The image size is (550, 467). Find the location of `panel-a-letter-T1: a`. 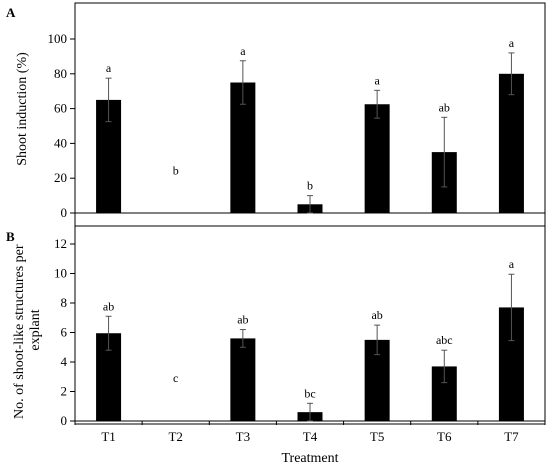

panel-a-letter-T1: a is located at coordinates (109, 68).